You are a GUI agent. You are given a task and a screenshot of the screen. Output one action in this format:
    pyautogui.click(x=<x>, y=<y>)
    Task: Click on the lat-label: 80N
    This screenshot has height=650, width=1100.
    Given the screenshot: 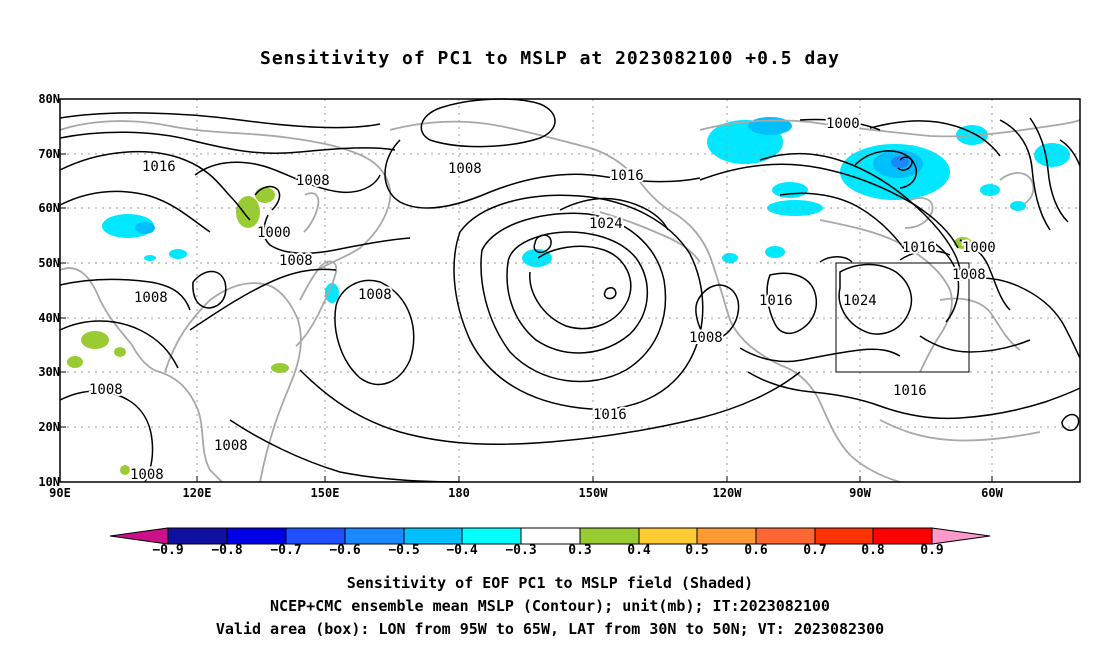 What is the action you would take?
    pyautogui.click(x=49, y=99)
    